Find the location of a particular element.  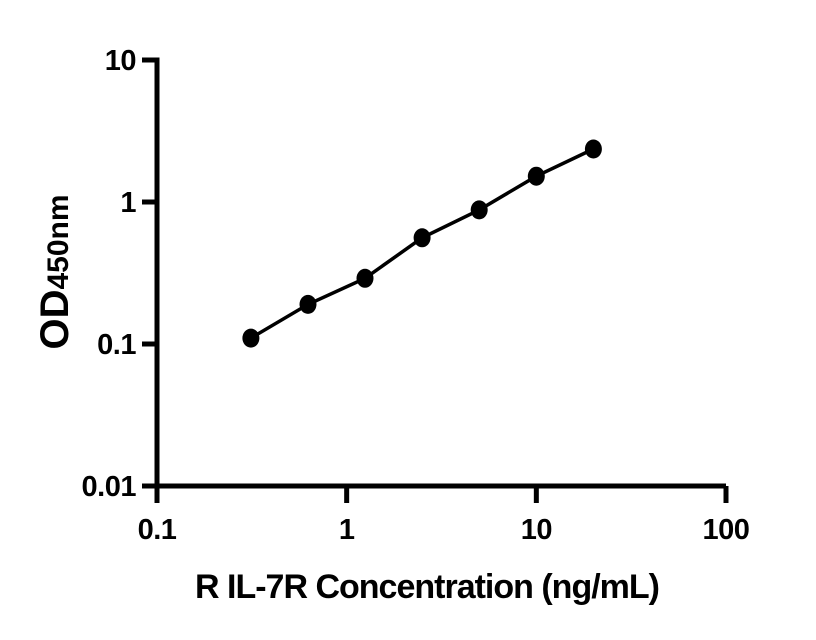

y-tick-label: 1 is located at coordinates (128, 203).